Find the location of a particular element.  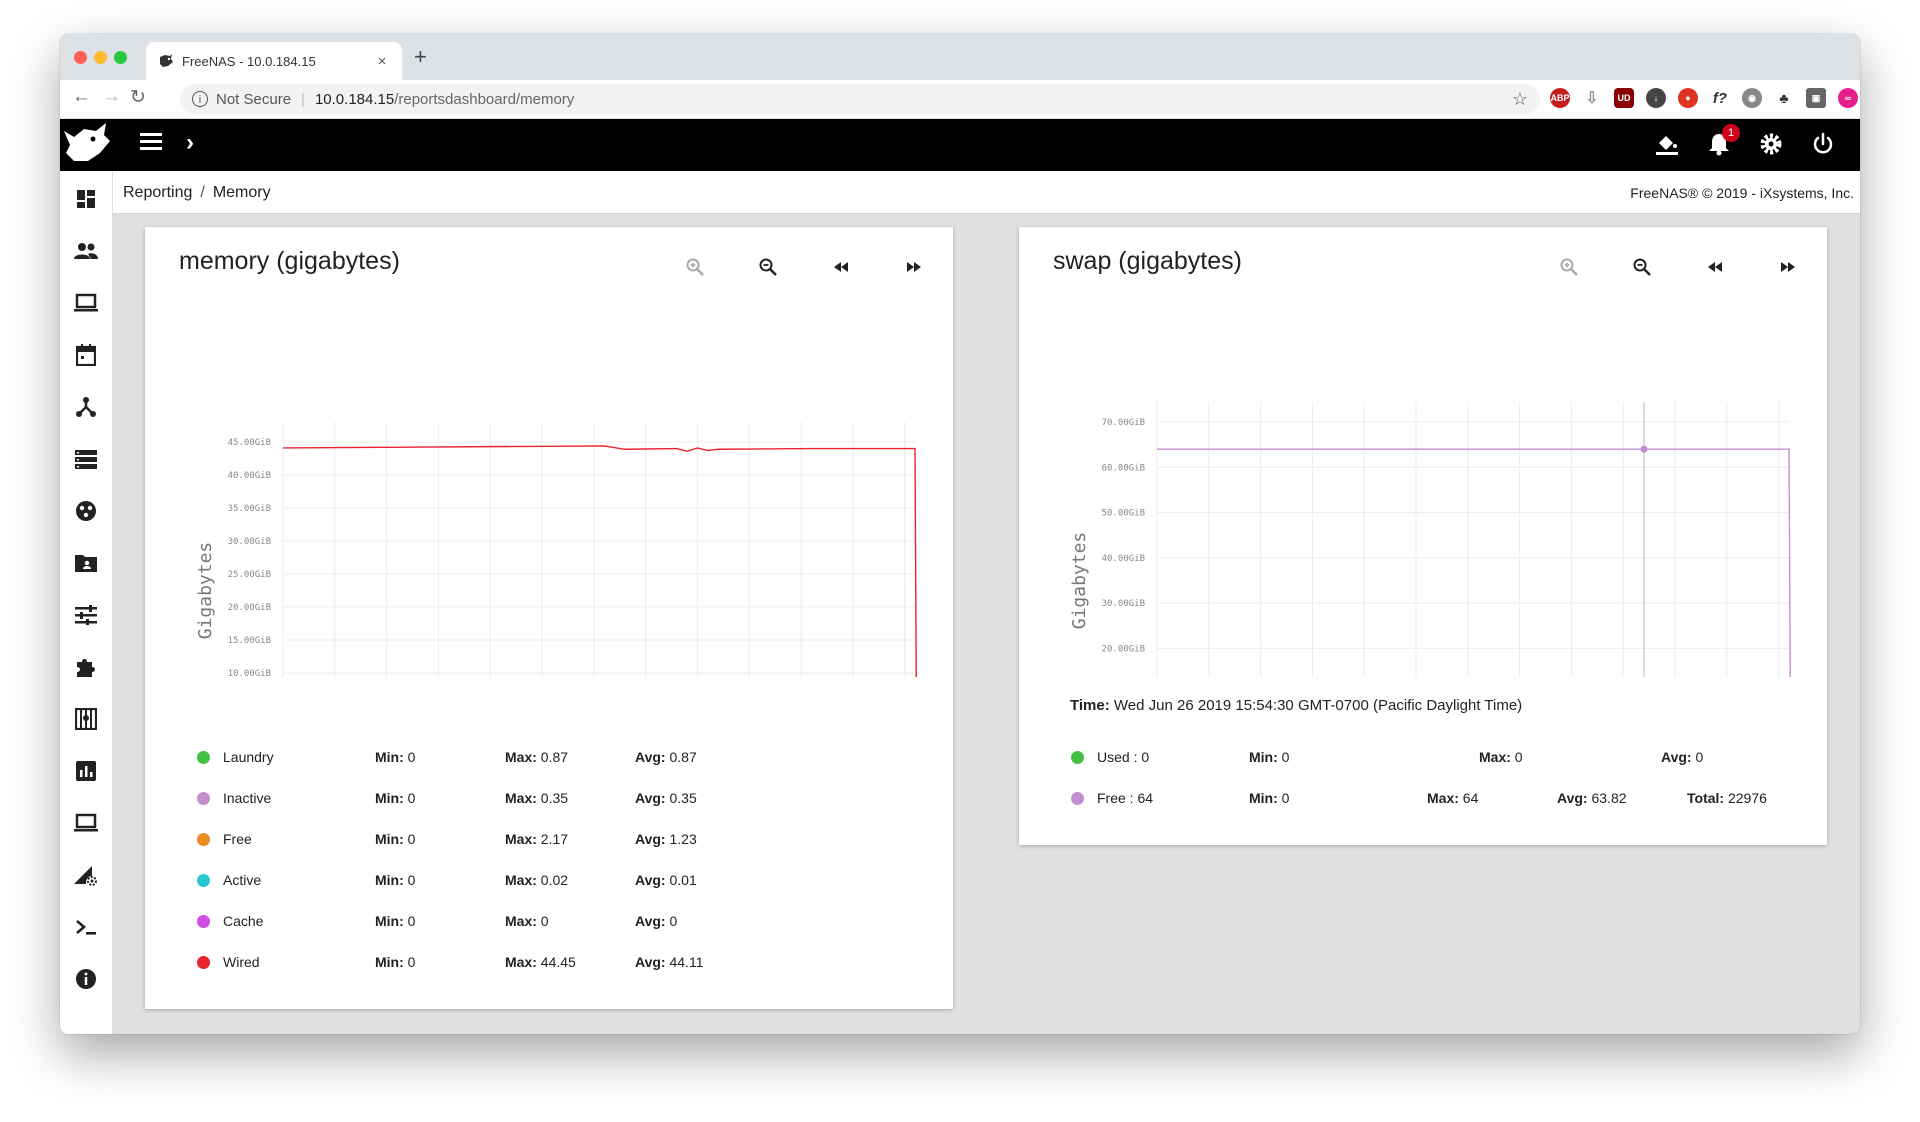

reload-icon: ↻ is located at coordinates (138, 97).